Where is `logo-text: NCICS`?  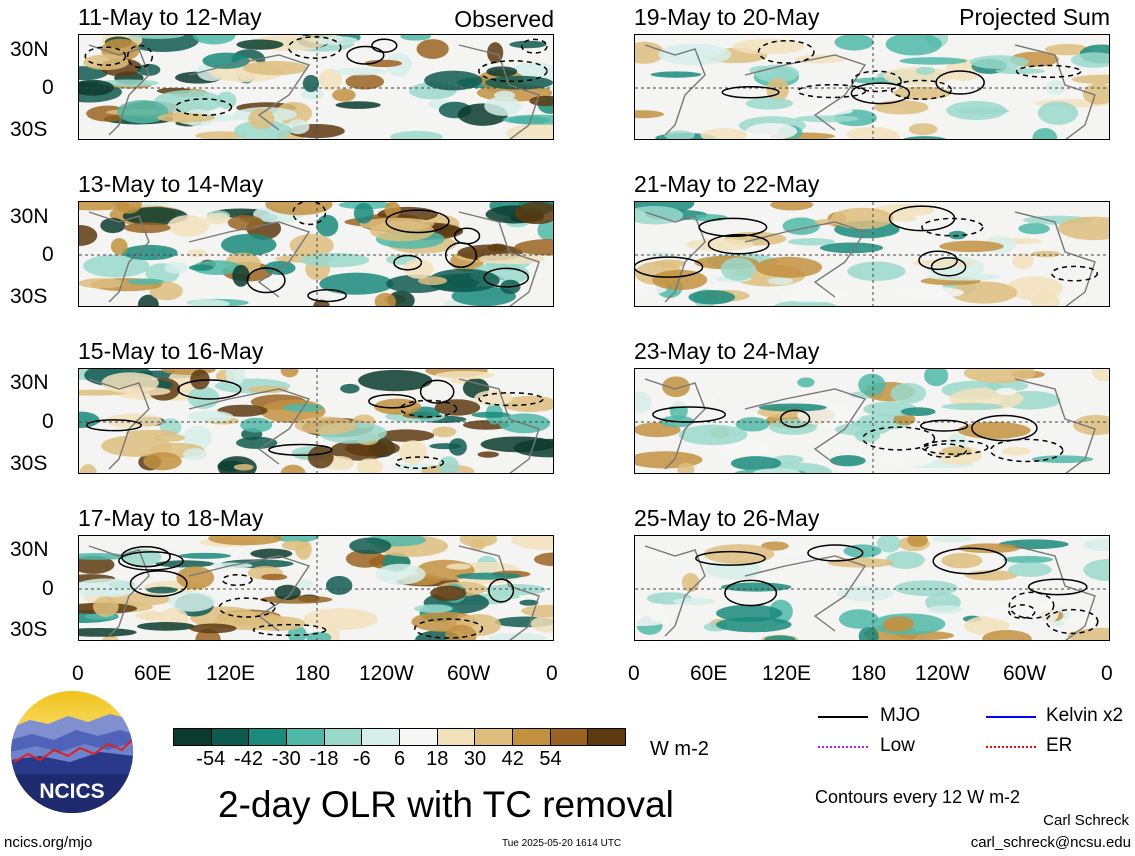 logo-text: NCICS is located at coordinates (71, 791).